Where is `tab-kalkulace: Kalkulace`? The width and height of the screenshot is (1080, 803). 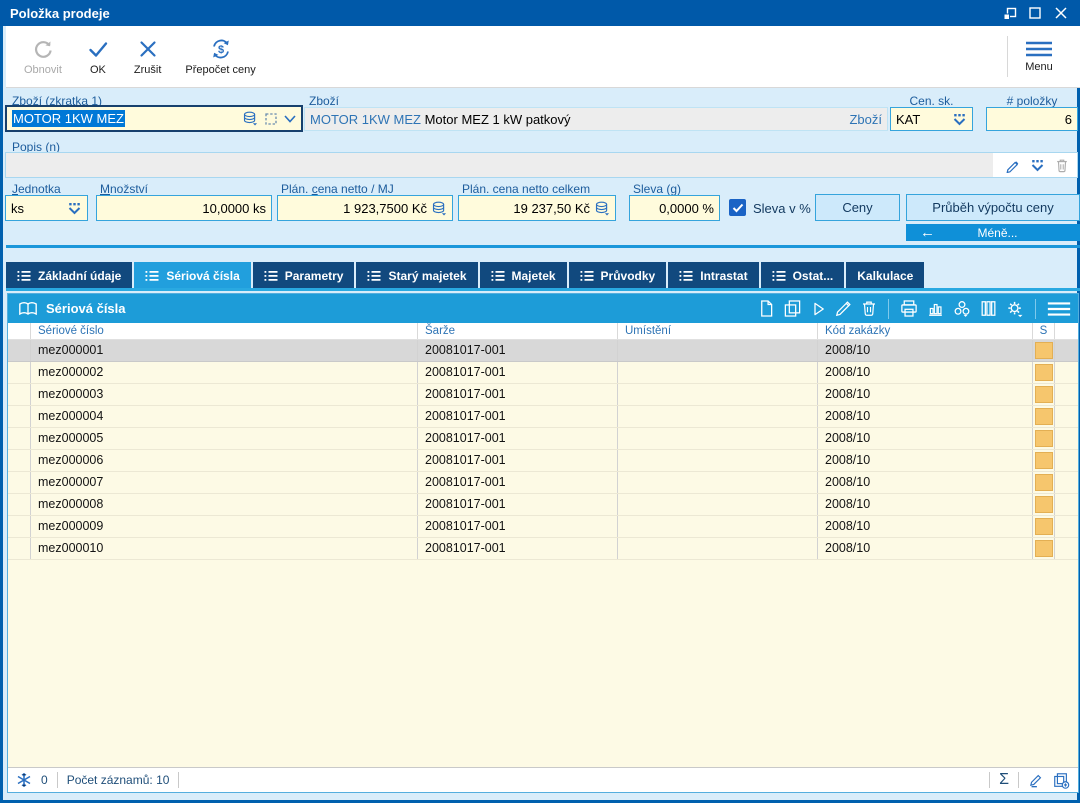 tab-kalkulace: Kalkulace is located at coordinates (885, 276).